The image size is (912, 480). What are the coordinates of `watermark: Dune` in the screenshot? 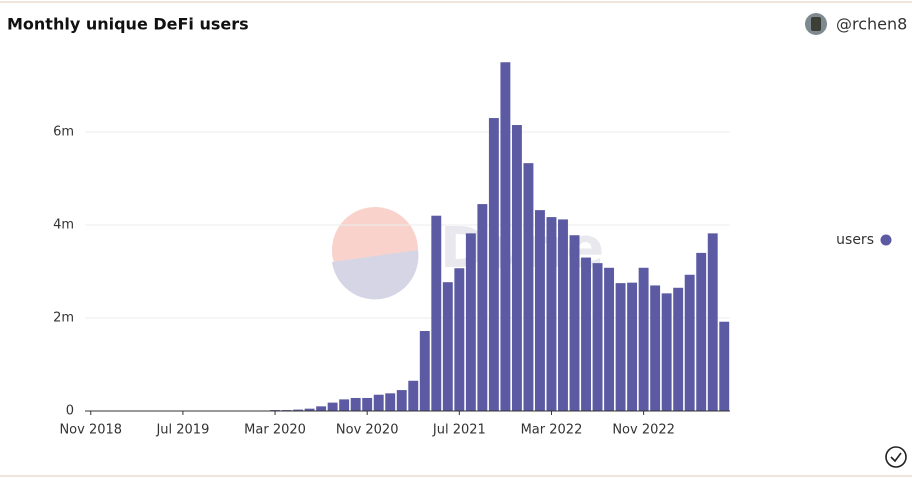 It's located at (522, 248).